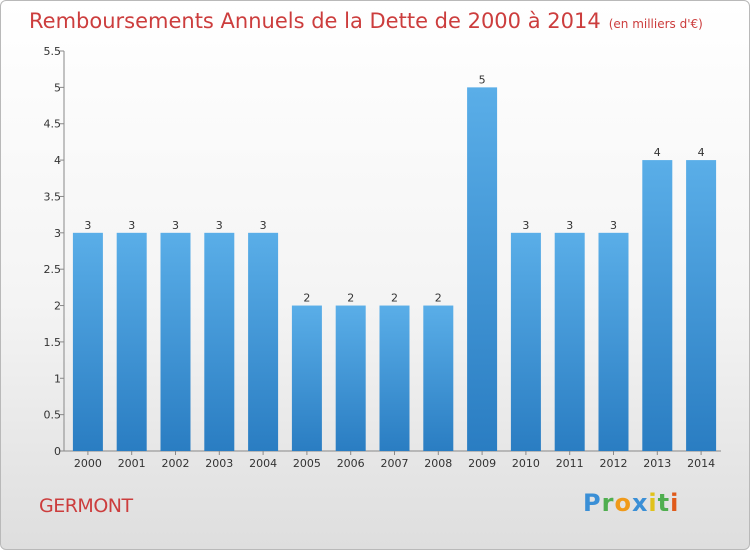 The height and width of the screenshot is (550, 750). What do you see at coordinates (53, 415) in the screenshot?
I see `y-tick-label: 0.5` at bounding box center [53, 415].